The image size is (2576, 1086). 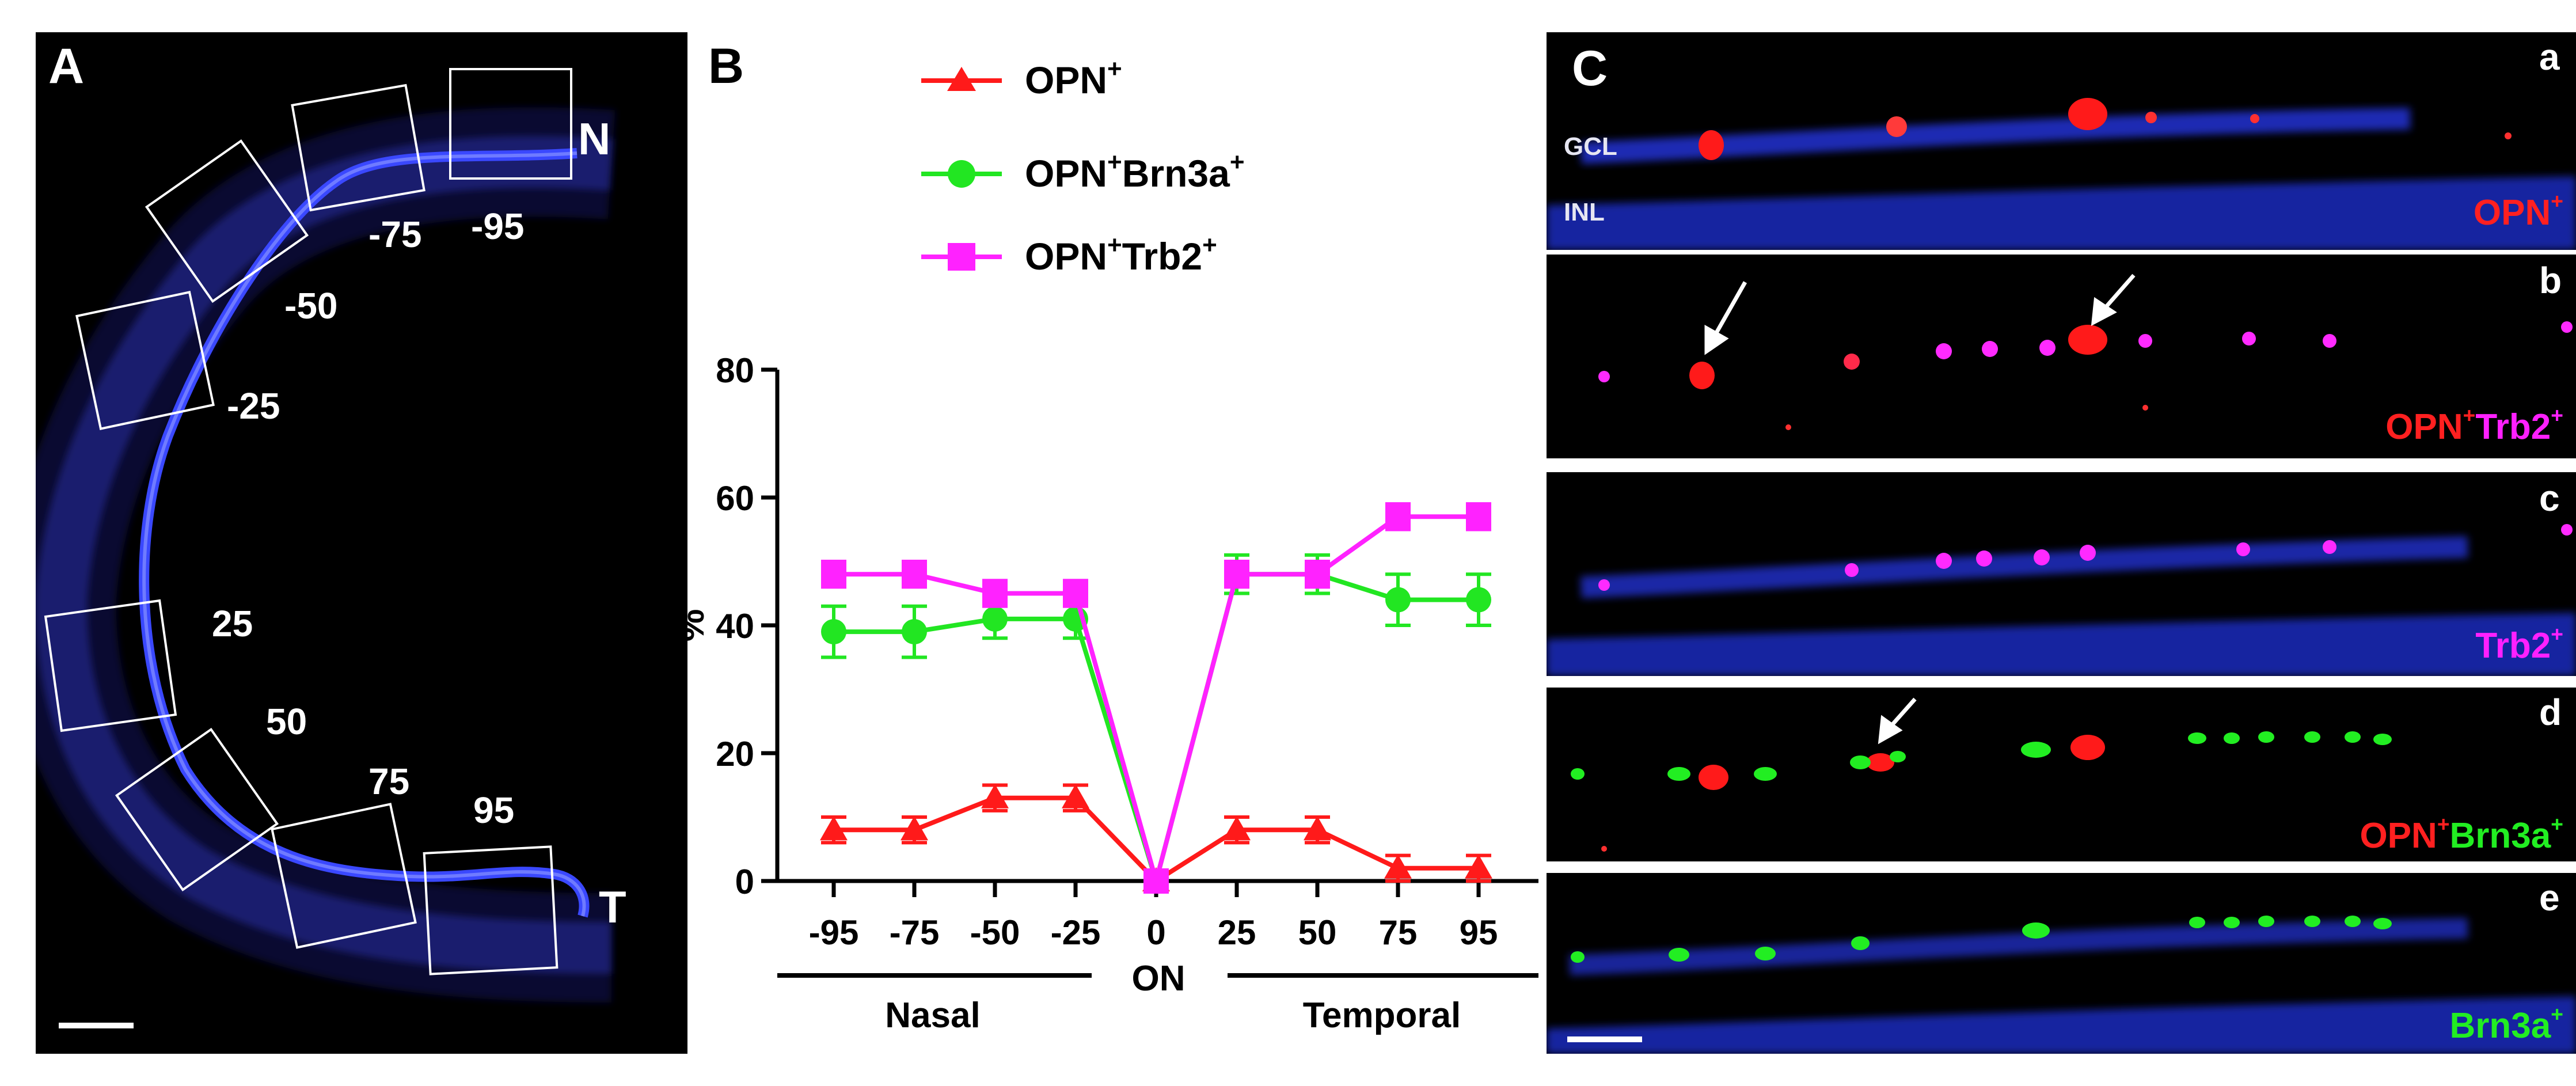 What do you see at coordinates (2550, 280) in the screenshot?
I see `row-b-letter: b` at bounding box center [2550, 280].